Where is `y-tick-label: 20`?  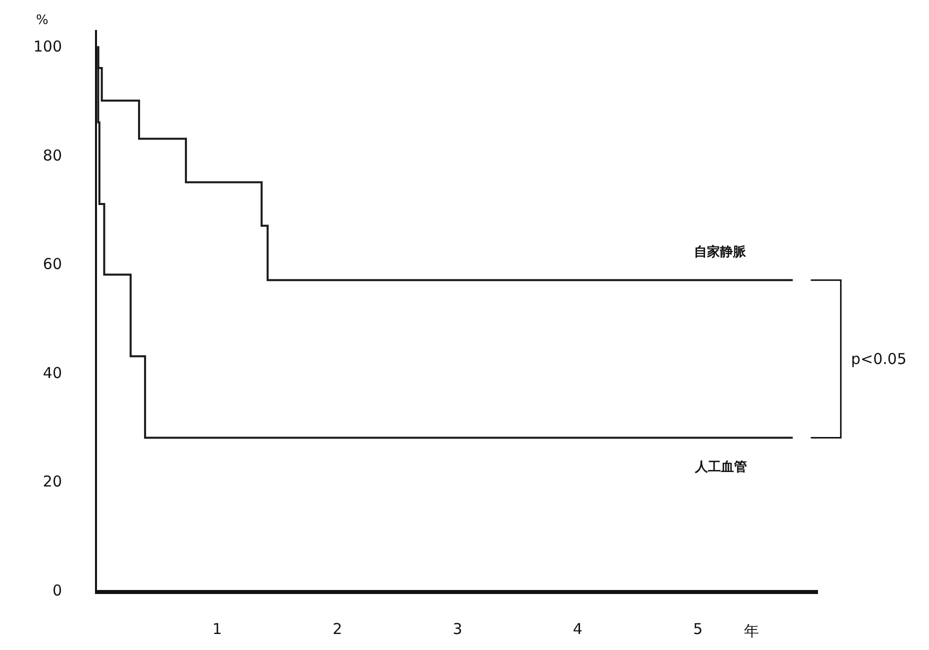
y-tick-label: 20 is located at coordinates (52, 481).